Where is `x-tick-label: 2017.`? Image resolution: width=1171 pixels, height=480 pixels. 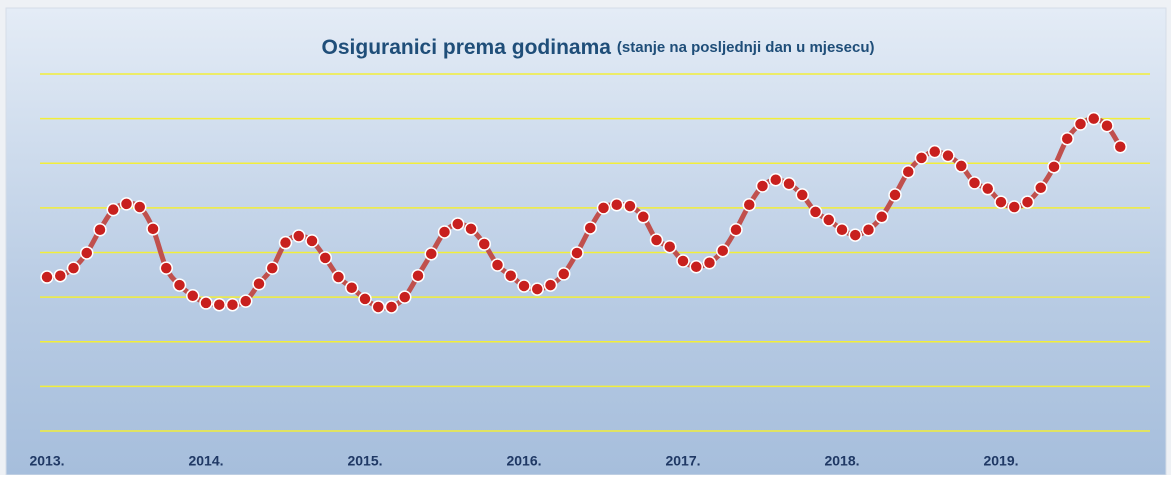
x-tick-label: 2017. is located at coordinates (682, 461).